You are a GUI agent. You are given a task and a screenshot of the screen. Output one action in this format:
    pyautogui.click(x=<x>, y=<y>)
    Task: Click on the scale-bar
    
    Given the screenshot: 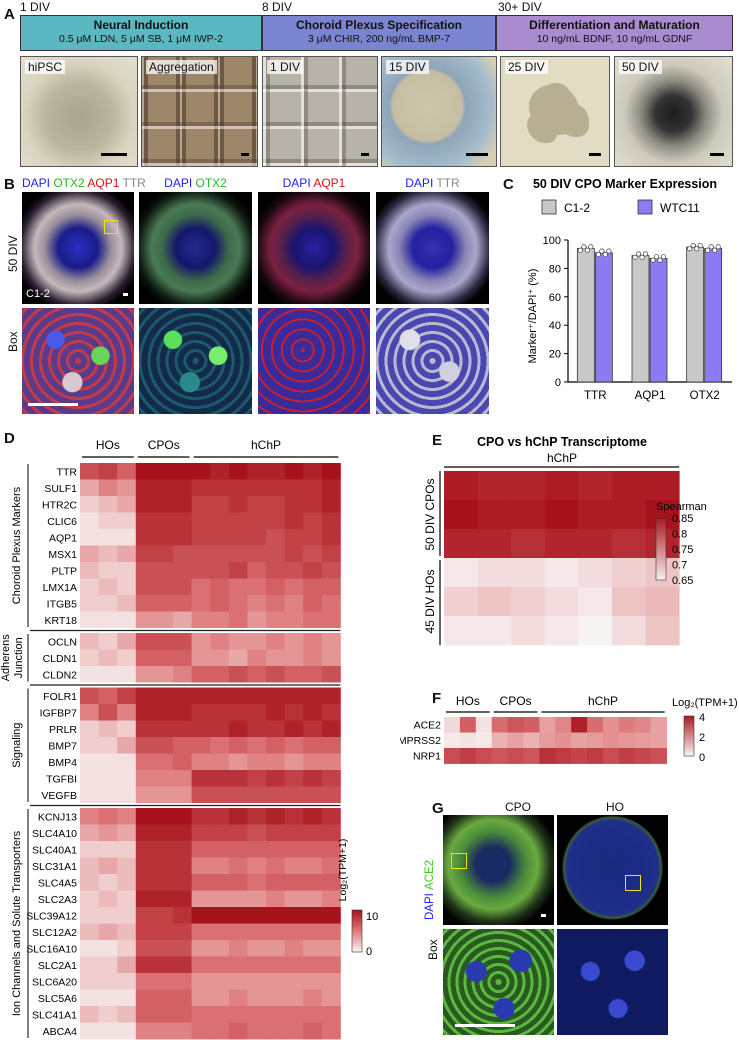 What is the action you would take?
    pyautogui.click(x=245, y=154)
    